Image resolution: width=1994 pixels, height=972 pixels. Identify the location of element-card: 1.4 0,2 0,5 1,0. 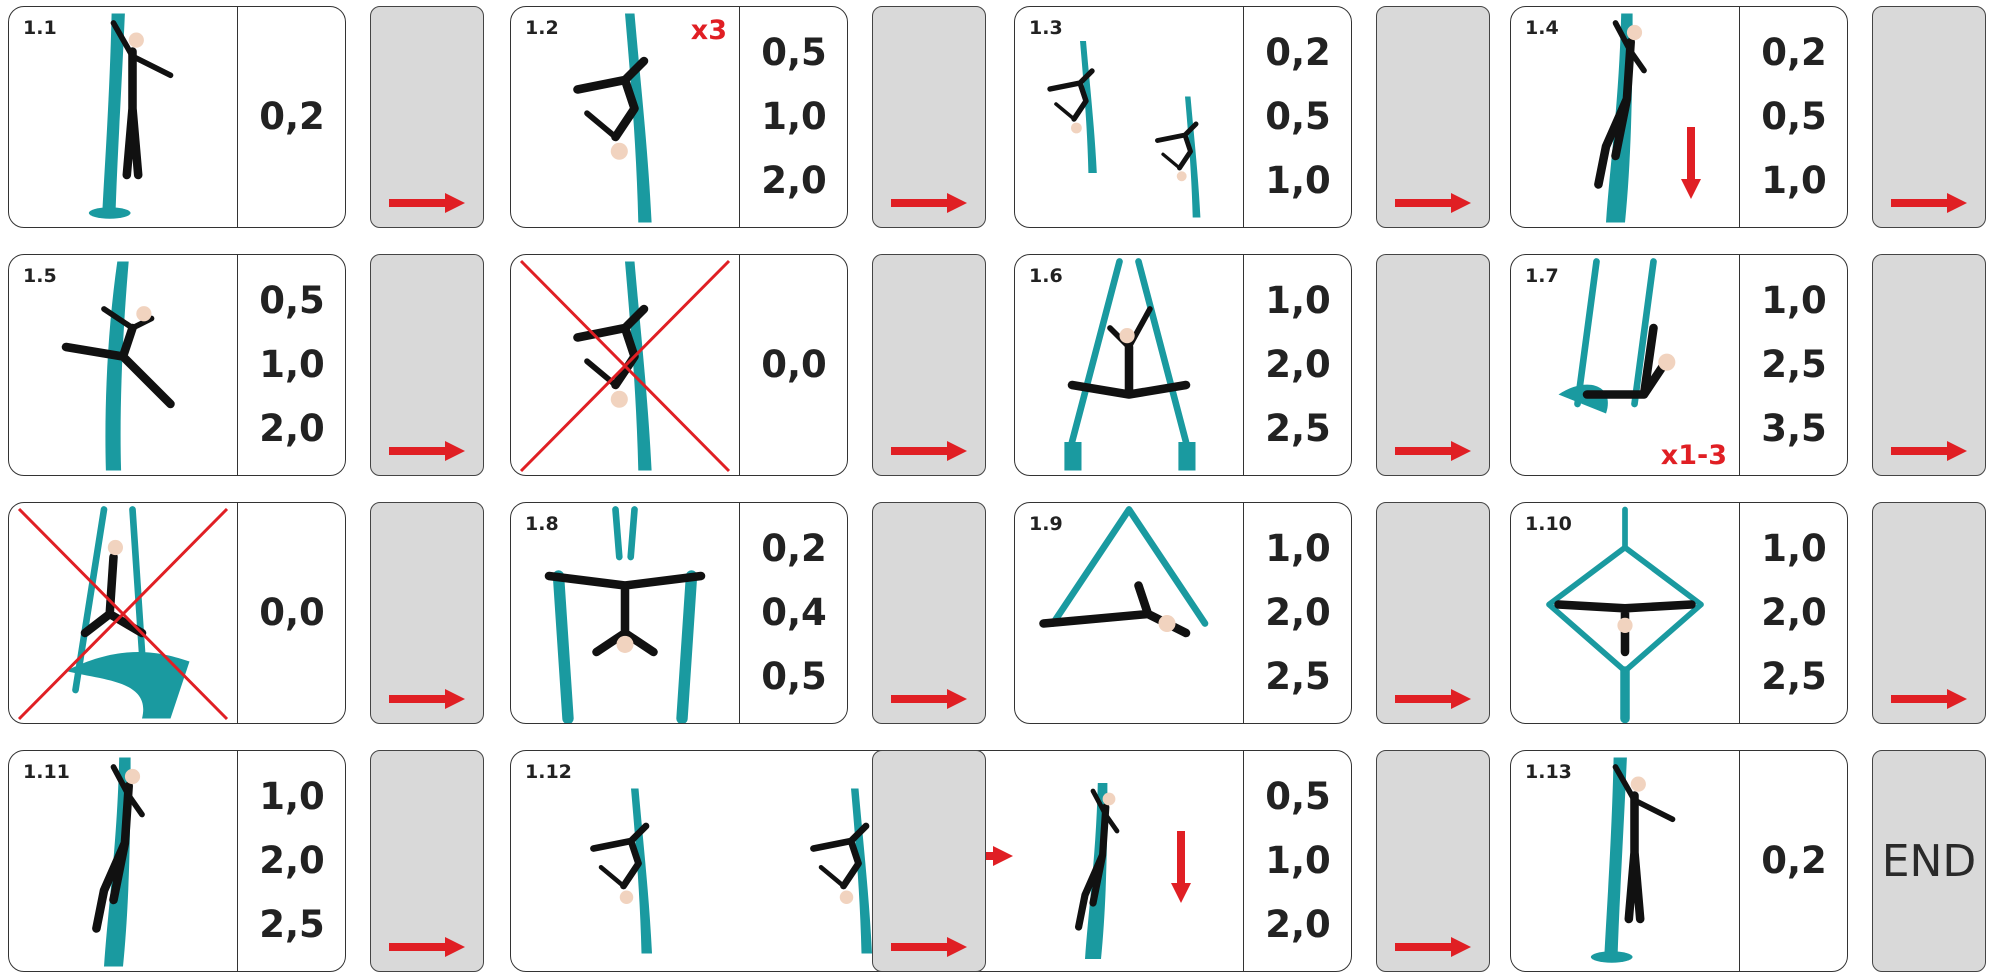
(1679, 117).